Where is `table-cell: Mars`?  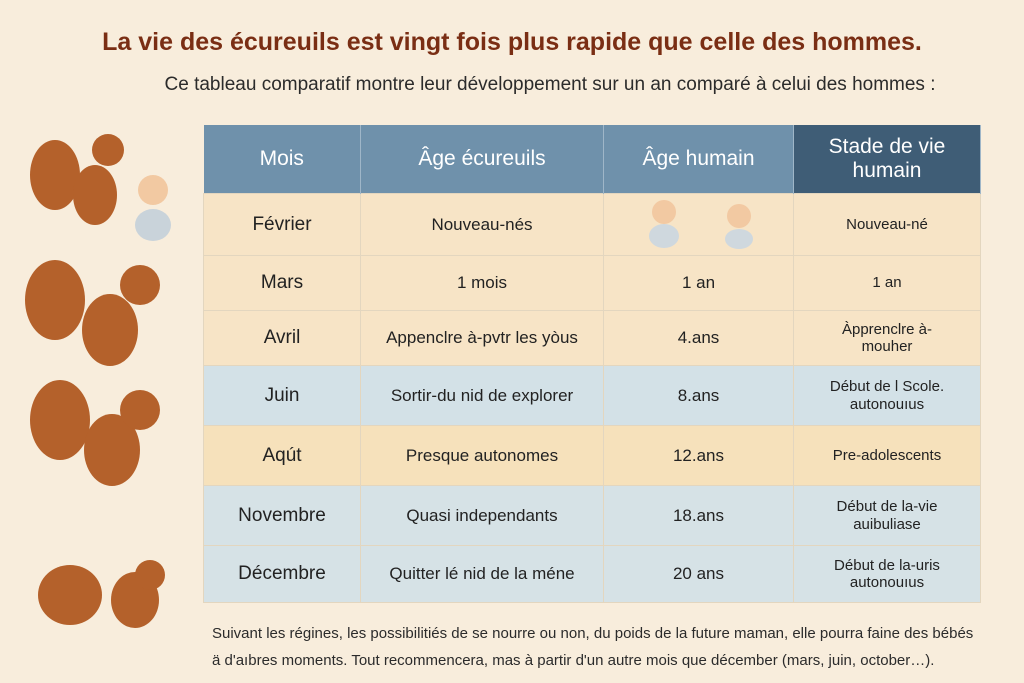 table-cell: Mars is located at coordinates (282, 283).